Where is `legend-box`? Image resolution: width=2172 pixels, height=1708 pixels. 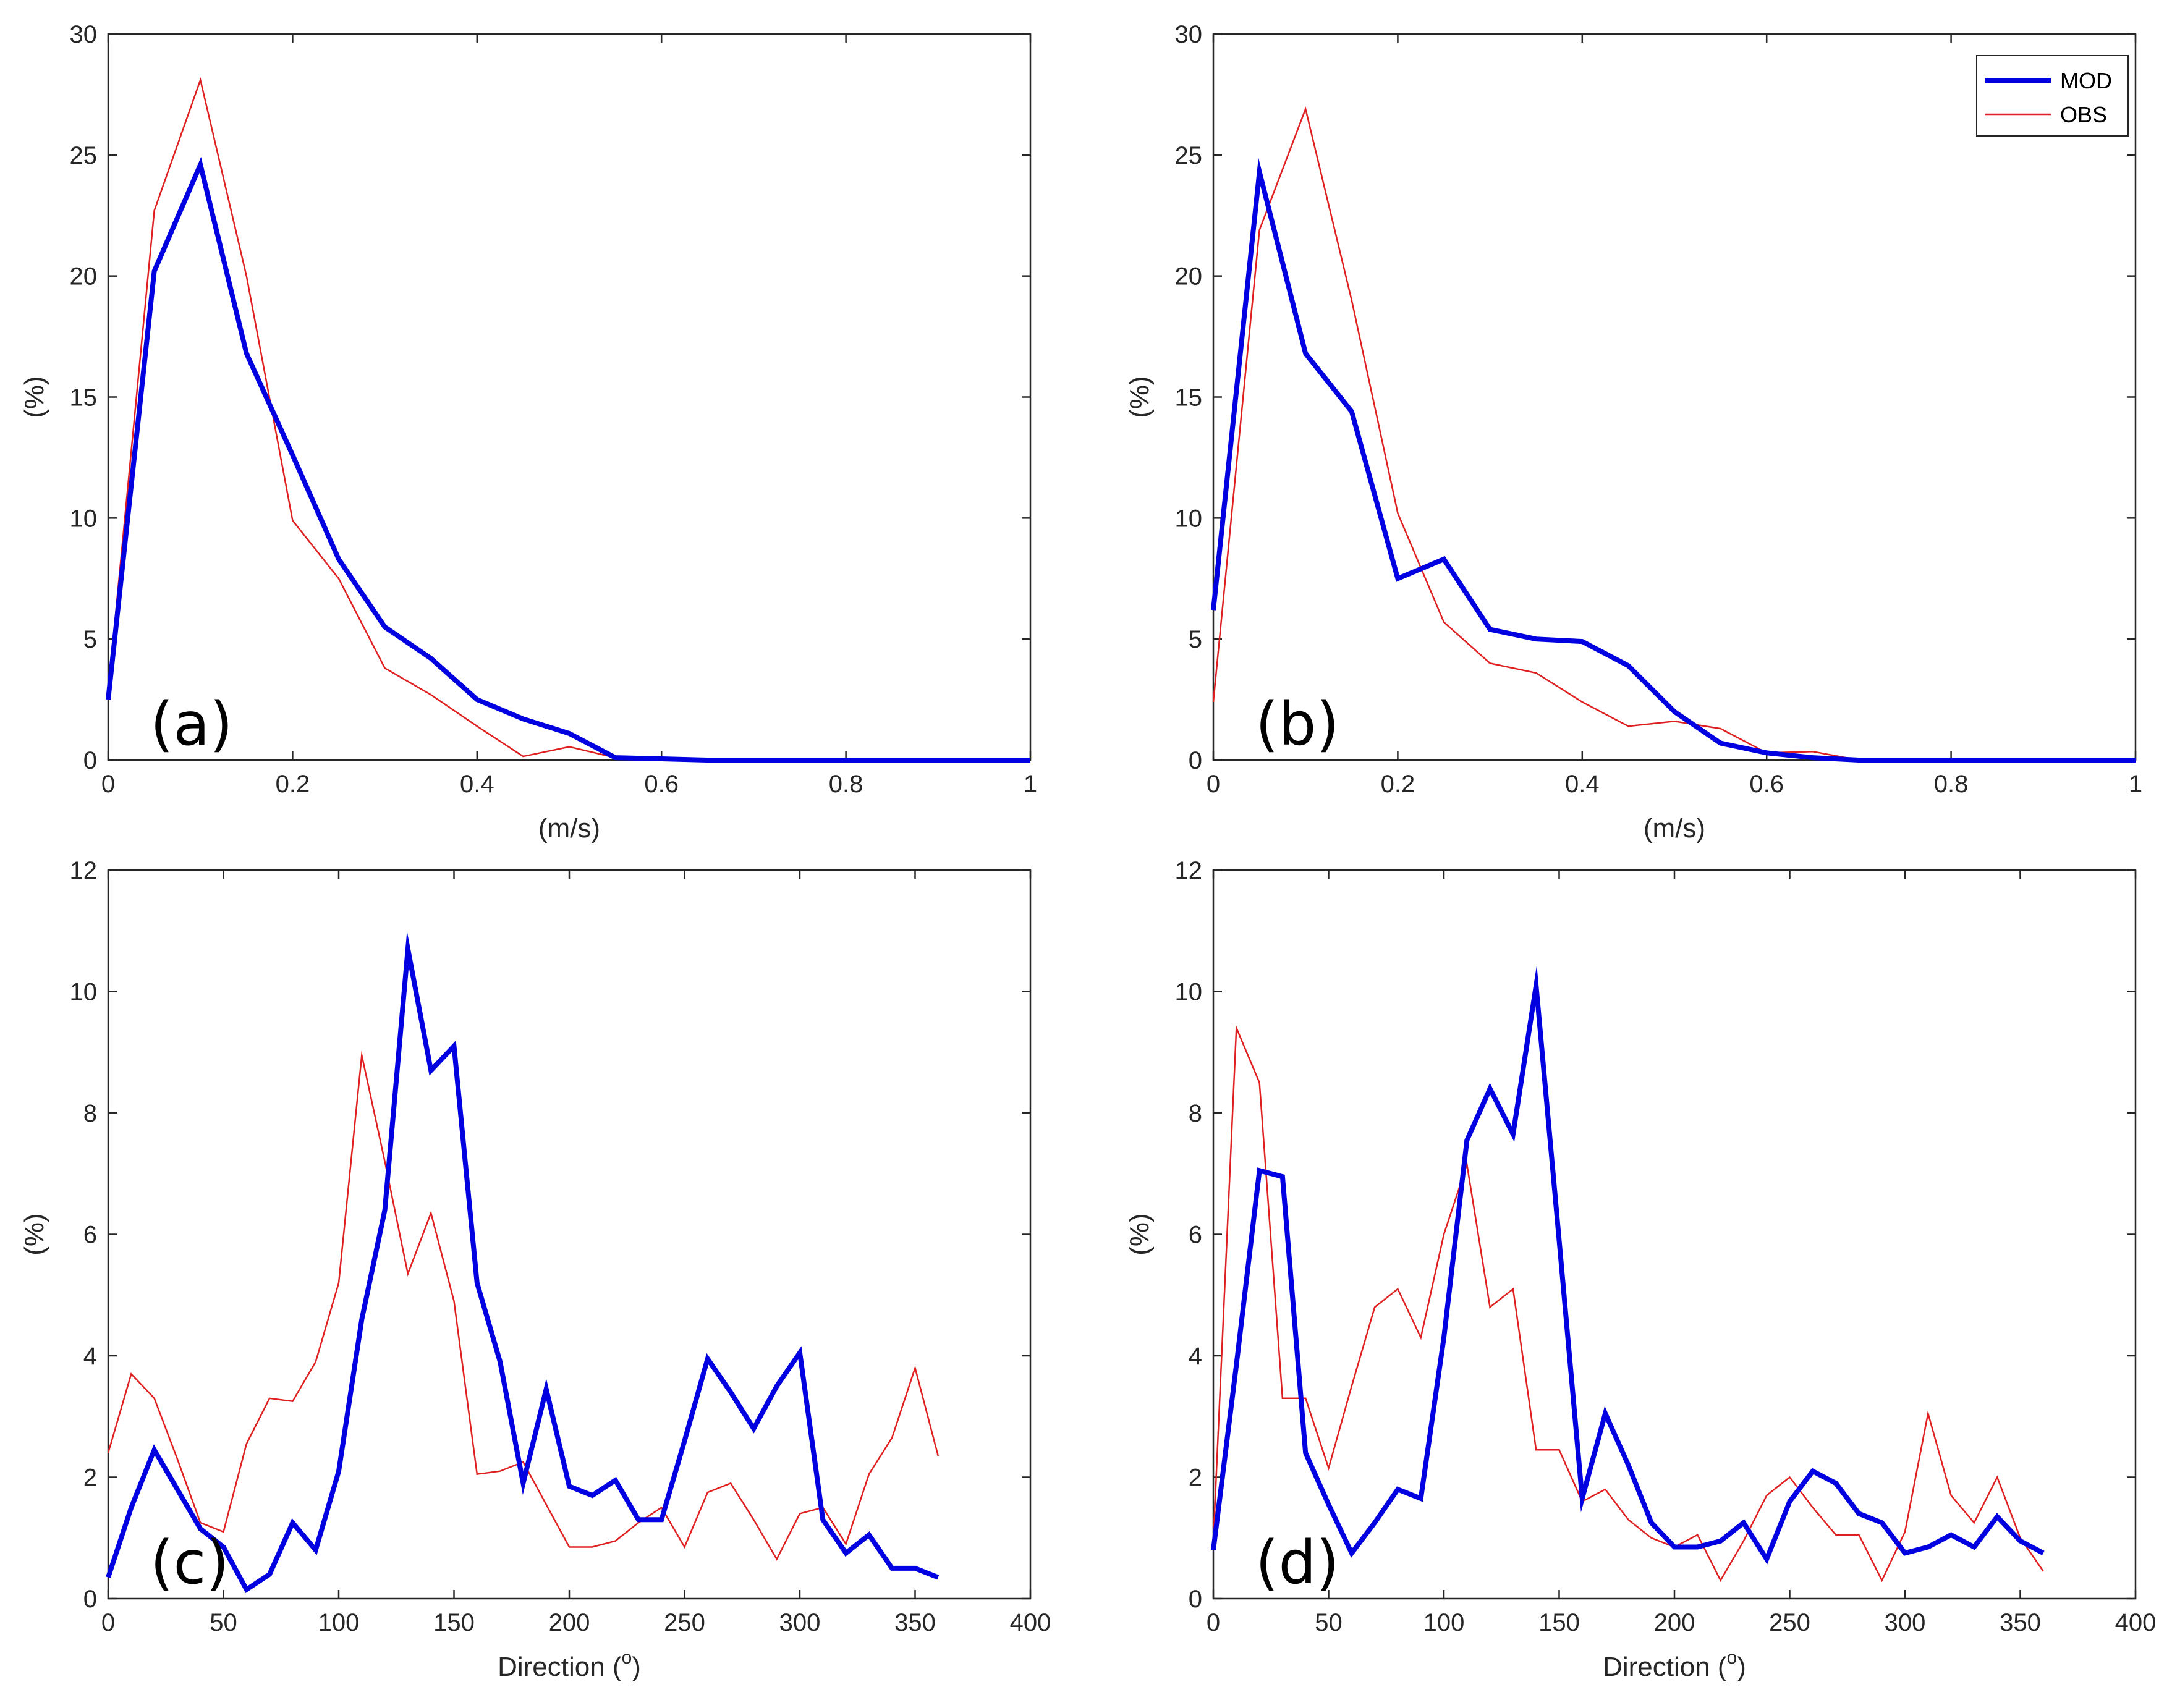 legend-box is located at coordinates (2052, 96).